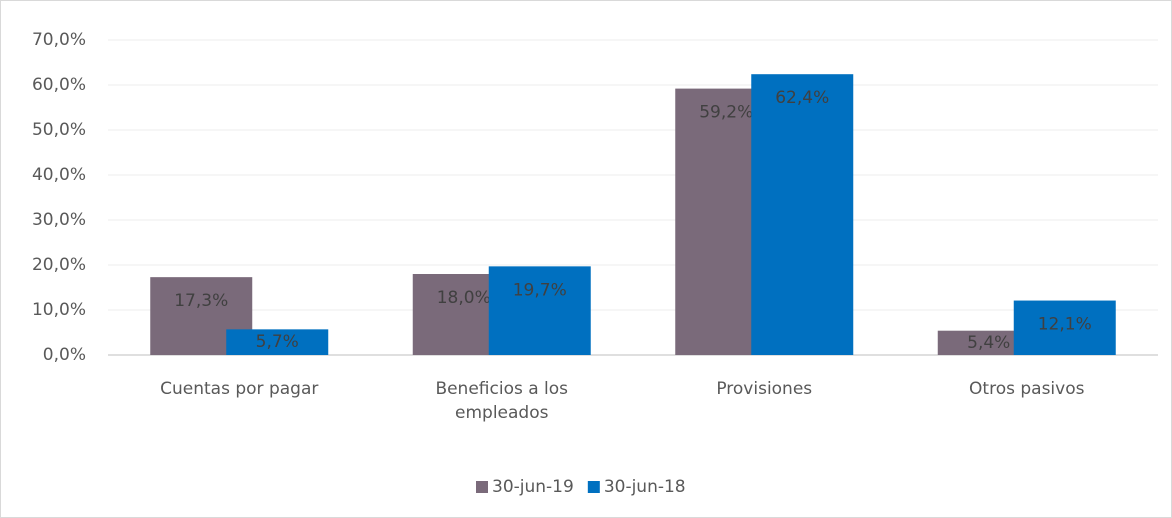  I want to click on x-tick-label: Beneficios a los empleados, so click(502, 401).